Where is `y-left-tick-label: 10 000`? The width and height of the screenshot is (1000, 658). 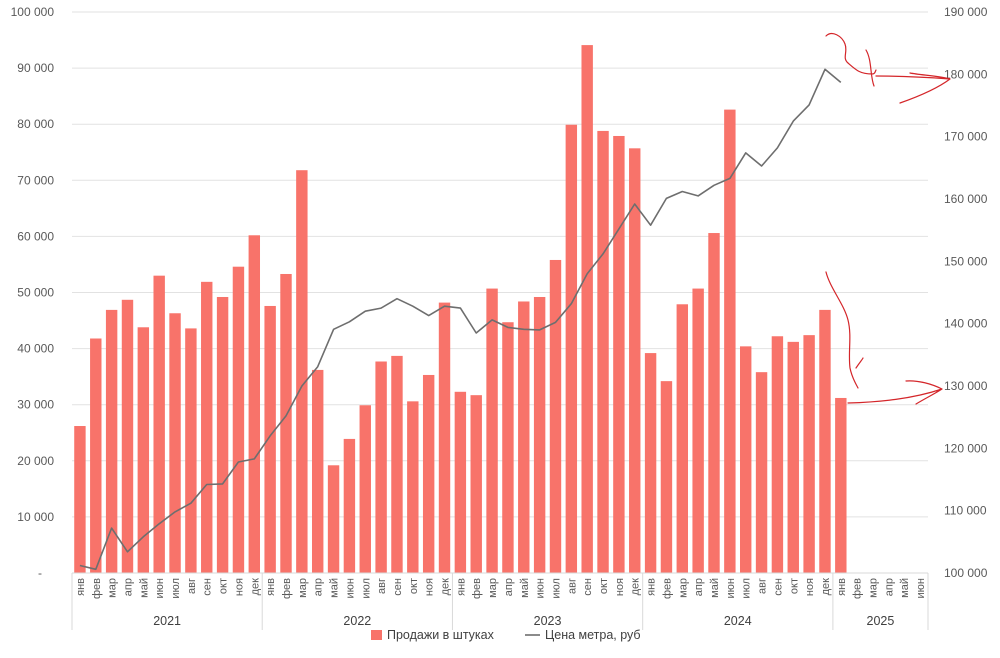 y-left-tick-label: 10 000 is located at coordinates (35, 517).